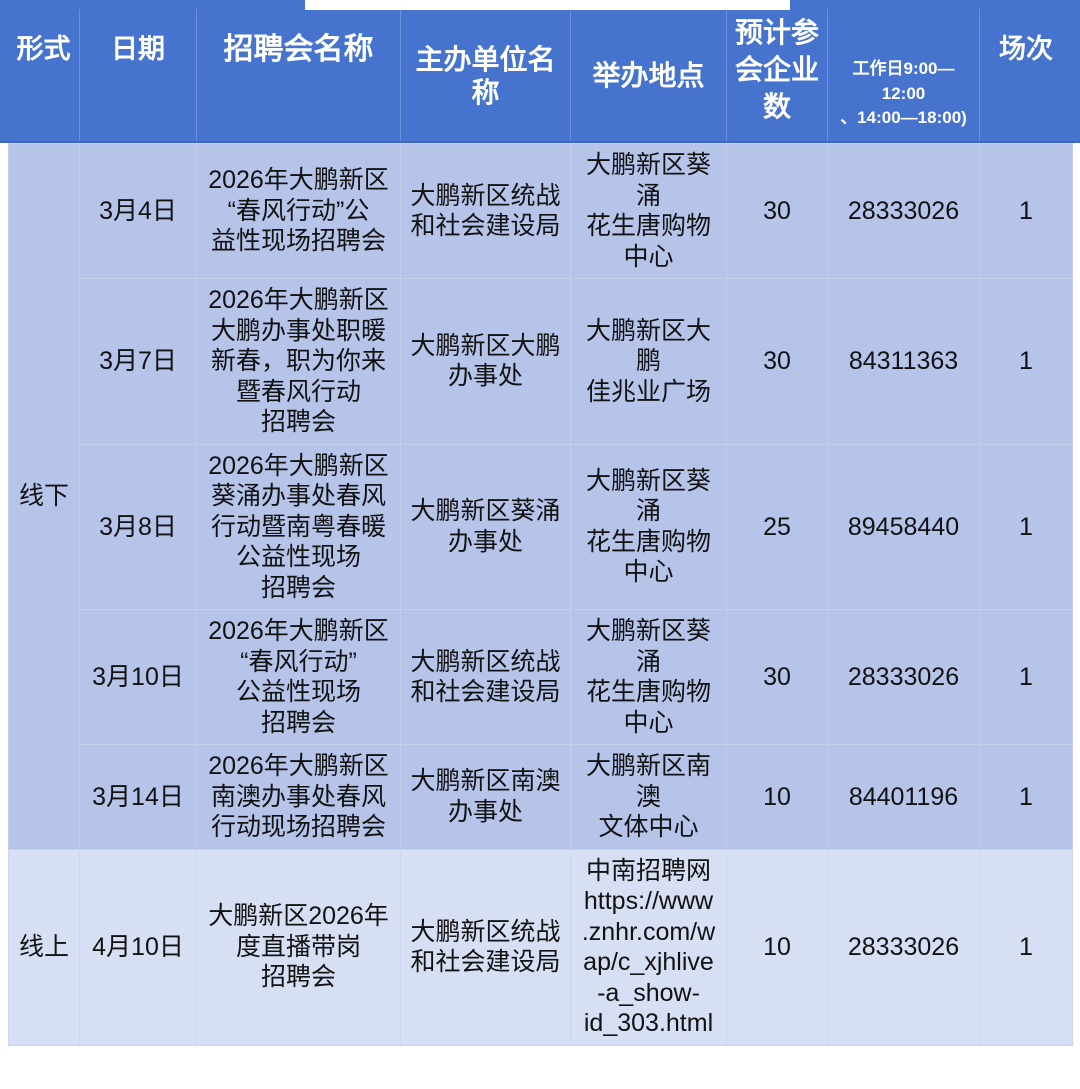 The height and width of the screenshot is (1089, 1080). Describe the element at coordinates (298, 211) in the screenshot. I see `cell-name: 2026年大鹏新区 “春风行动”公 益性现场招聘会` at that location.